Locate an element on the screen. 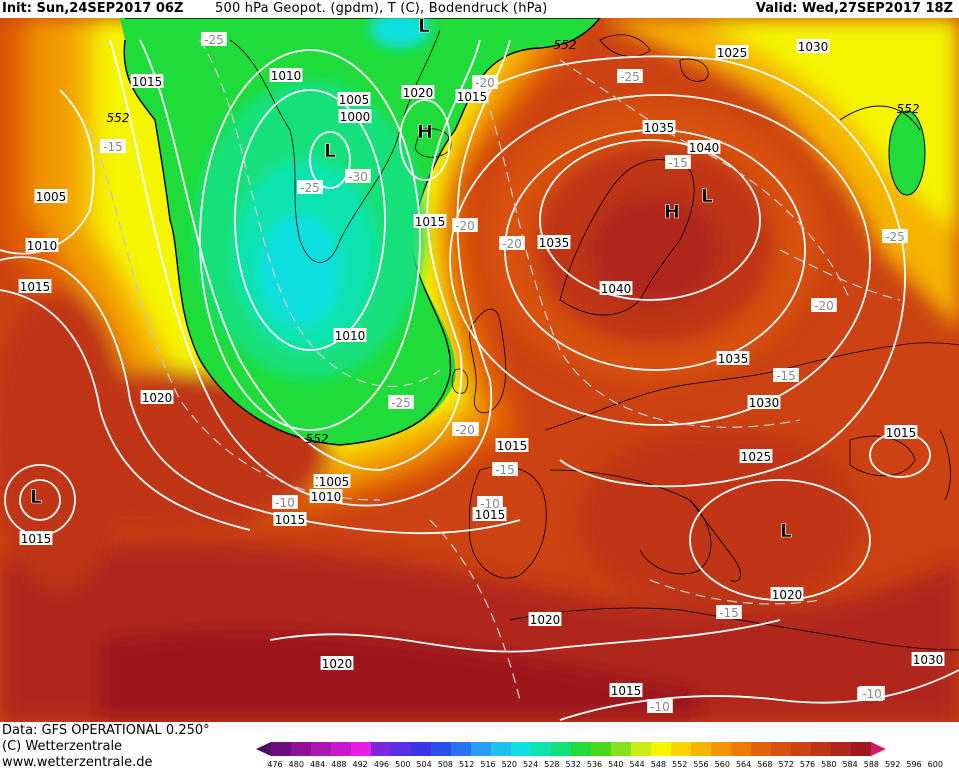 The width and height of the screenshot is (959, 770). legend-tick-label: 544 is located at coordinates (637, 764).